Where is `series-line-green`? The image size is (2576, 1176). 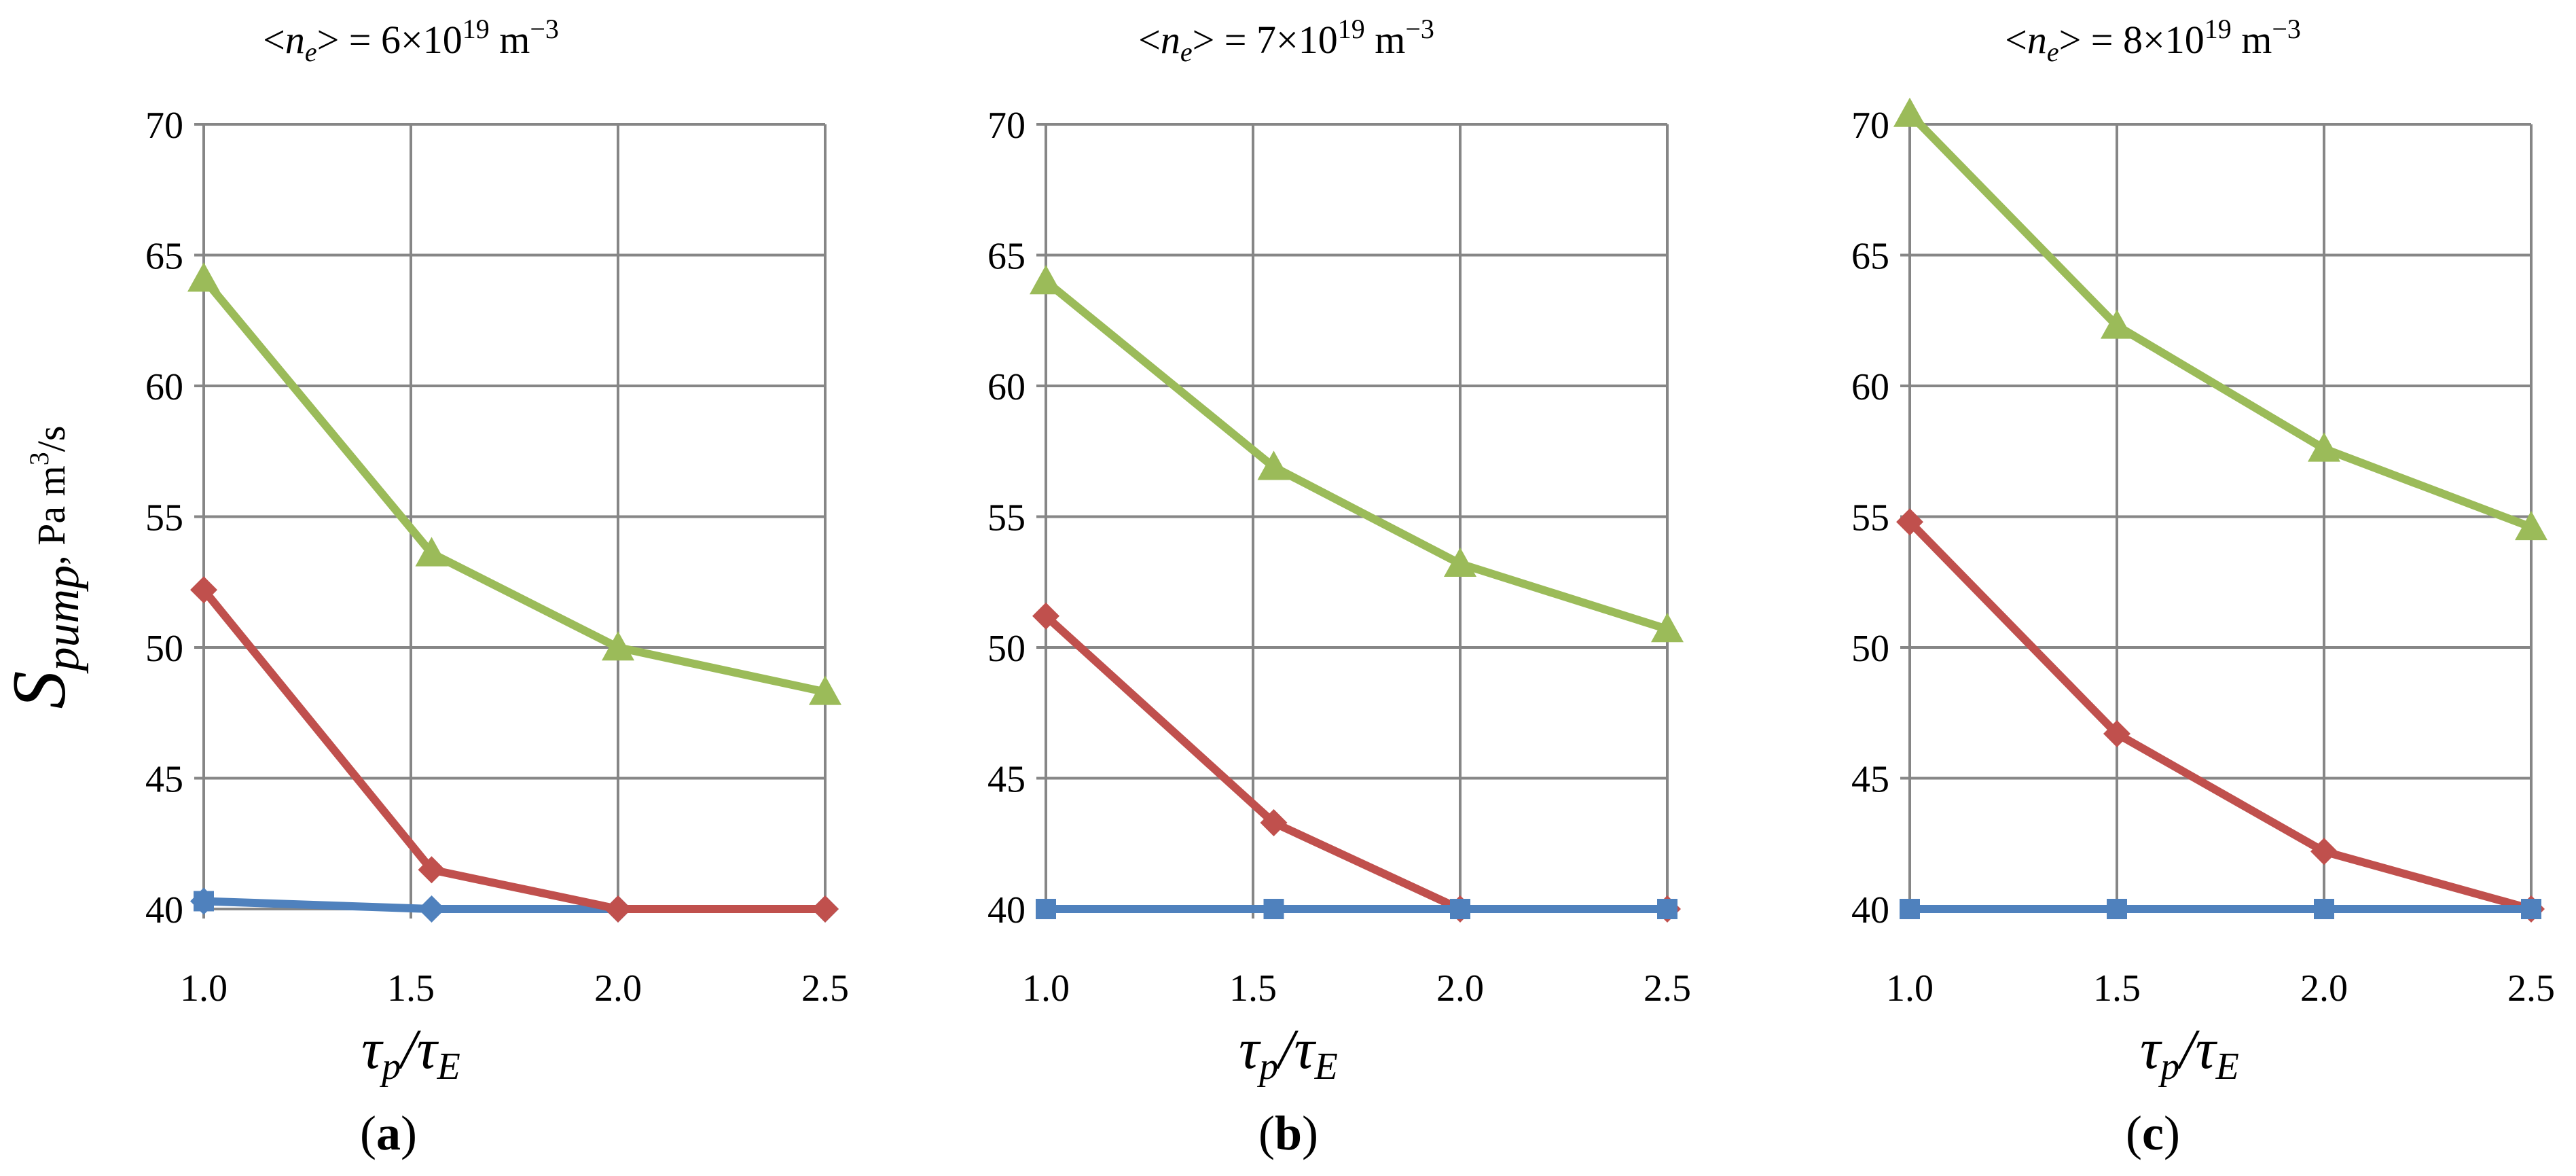 series-line-green is located at coordinates (1356, 455).